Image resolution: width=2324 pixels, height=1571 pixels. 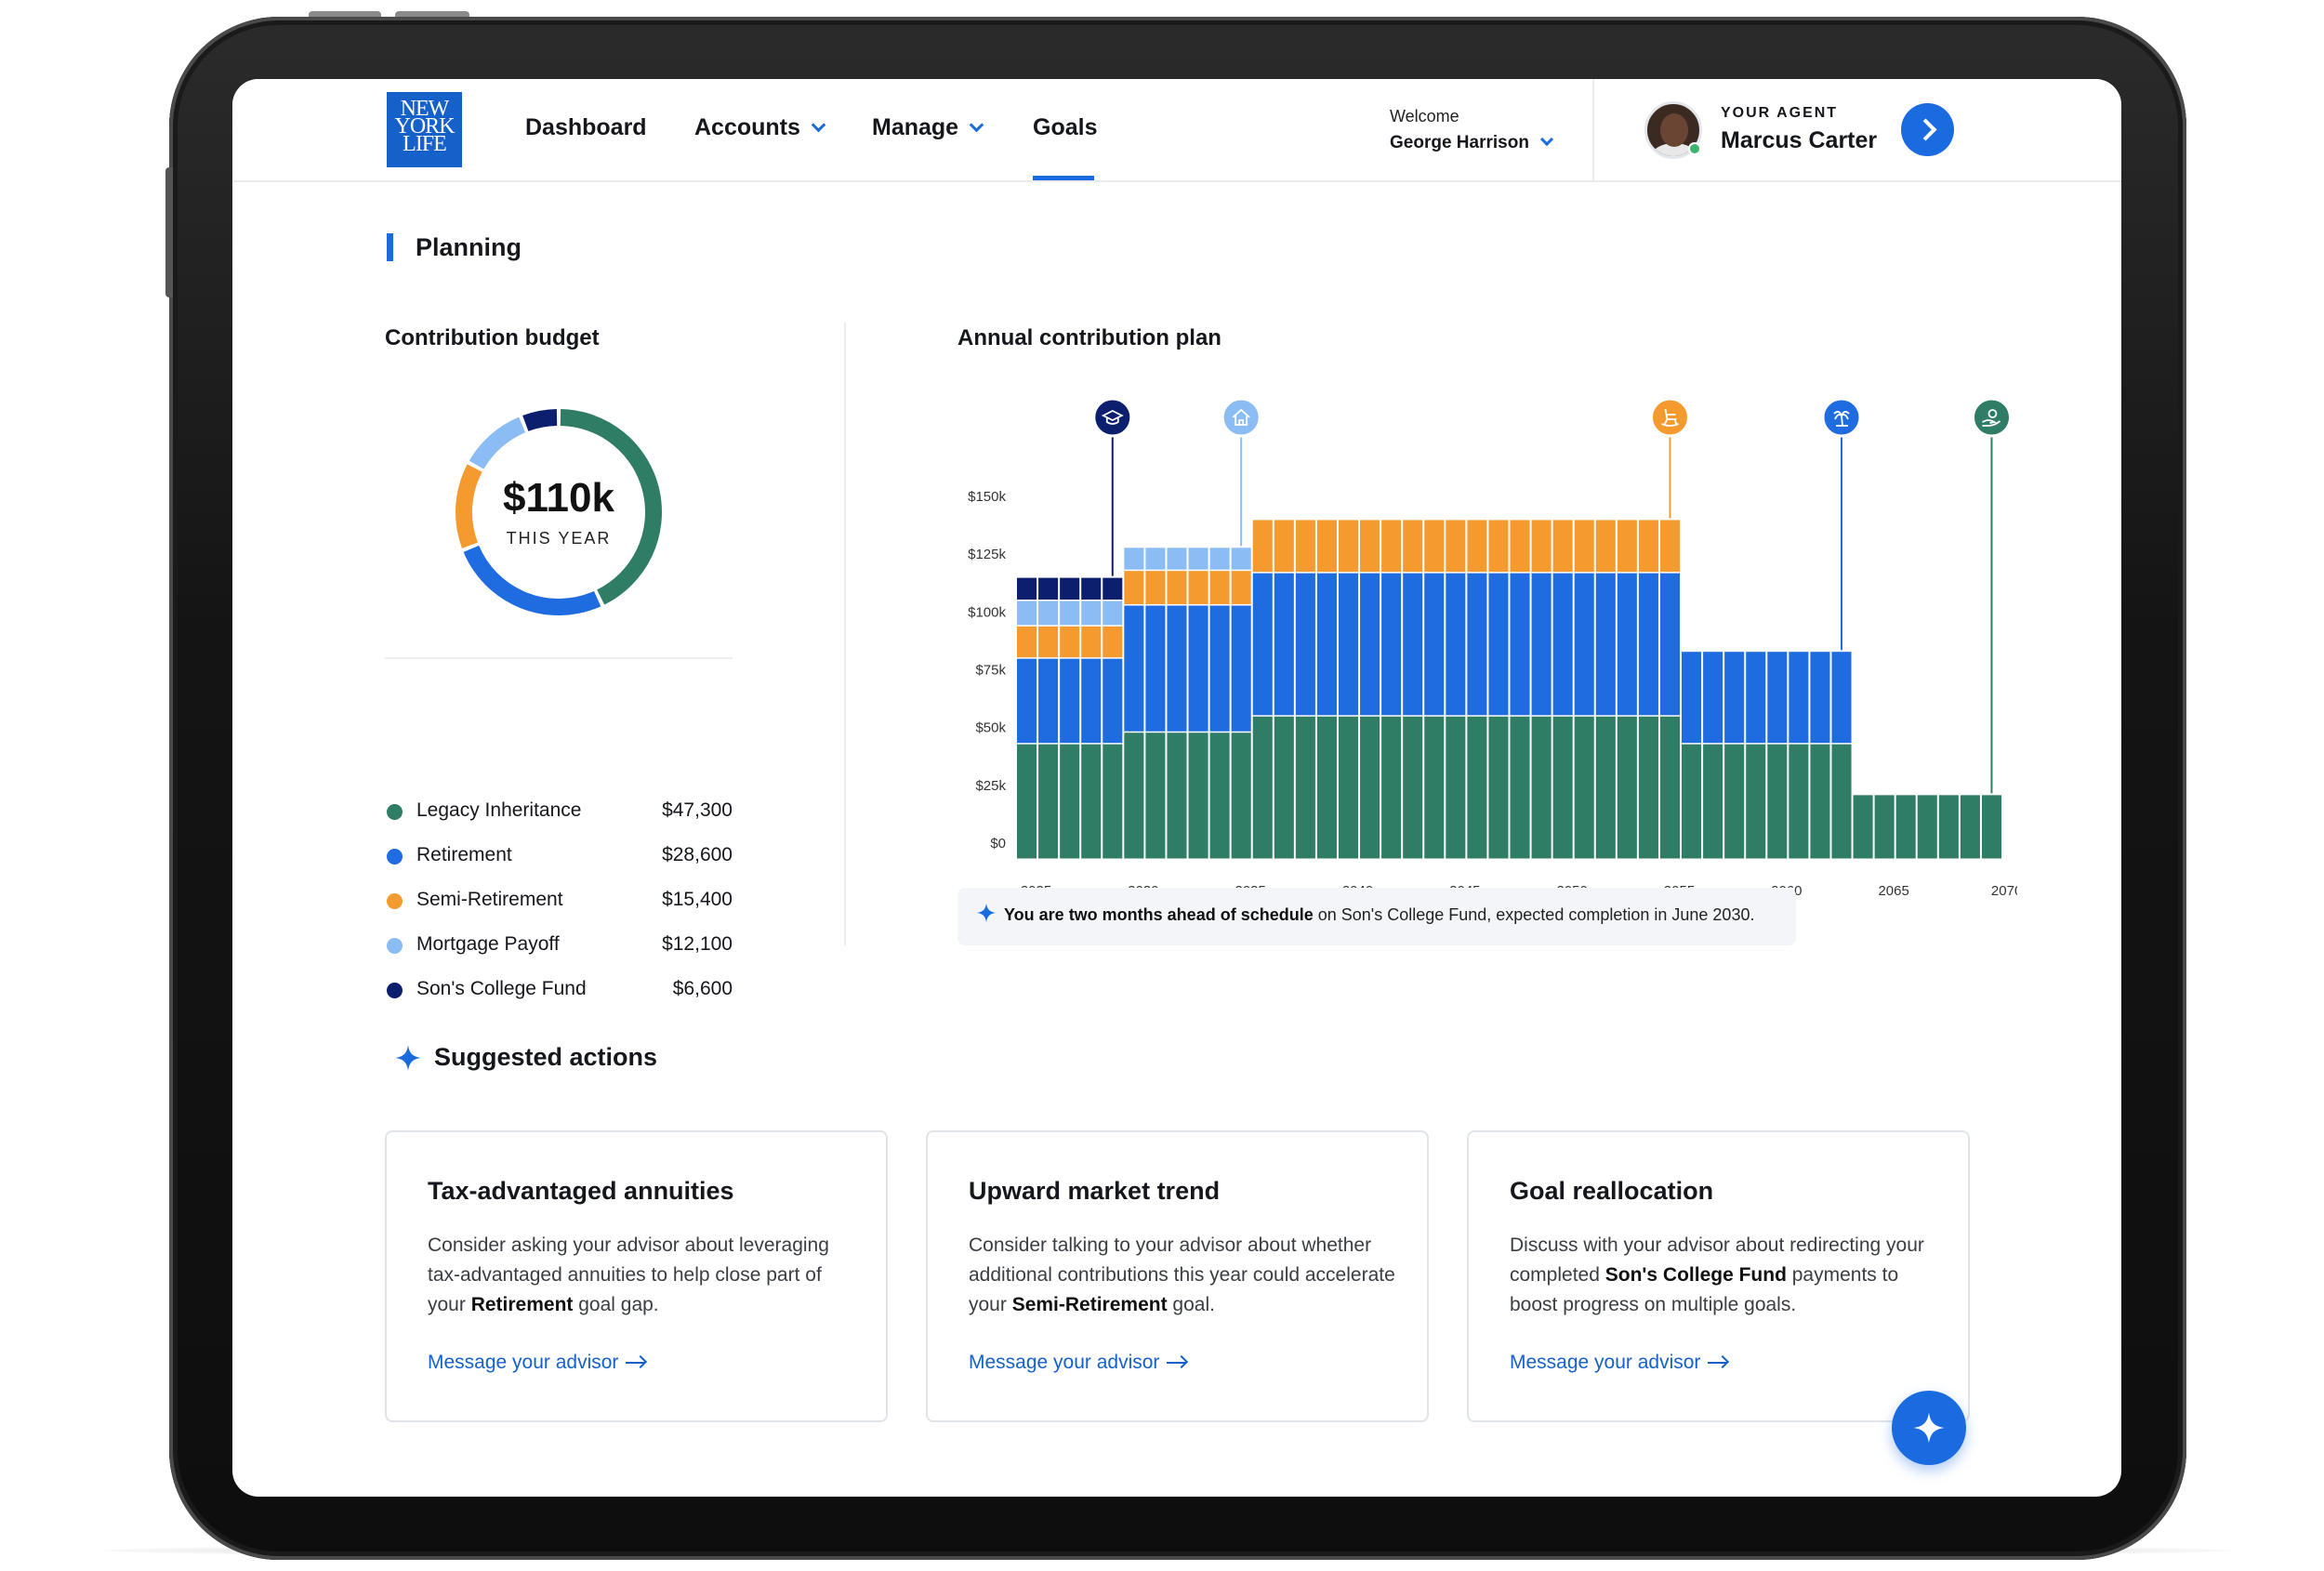 What do you see at coordinates (559, 812) in the screenshot?
I see `legend-item-legacy-inheritance: Legacy Inheritance $47,300` at bounding box center [559, 812].